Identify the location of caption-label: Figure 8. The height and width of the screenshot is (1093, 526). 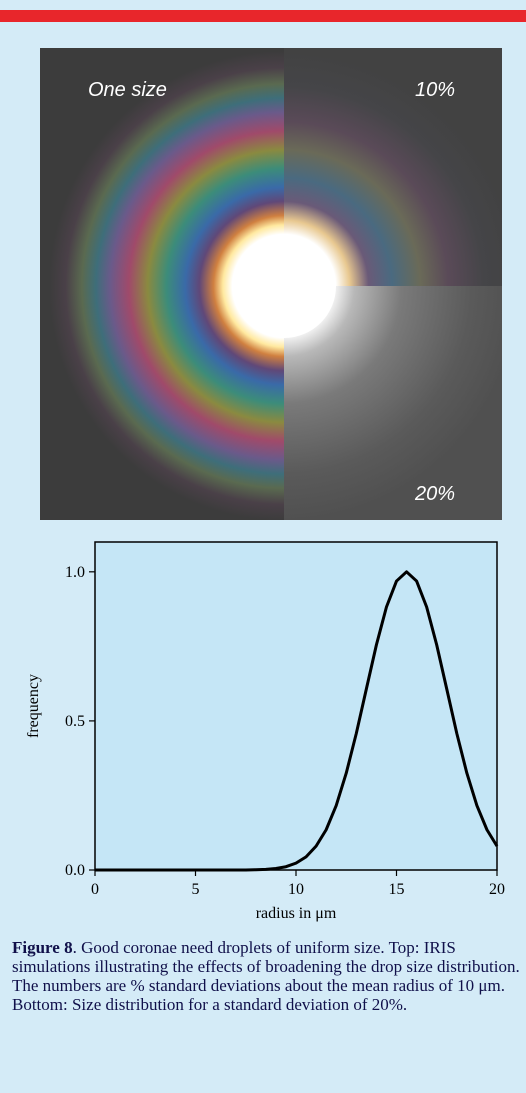
(42, 947).